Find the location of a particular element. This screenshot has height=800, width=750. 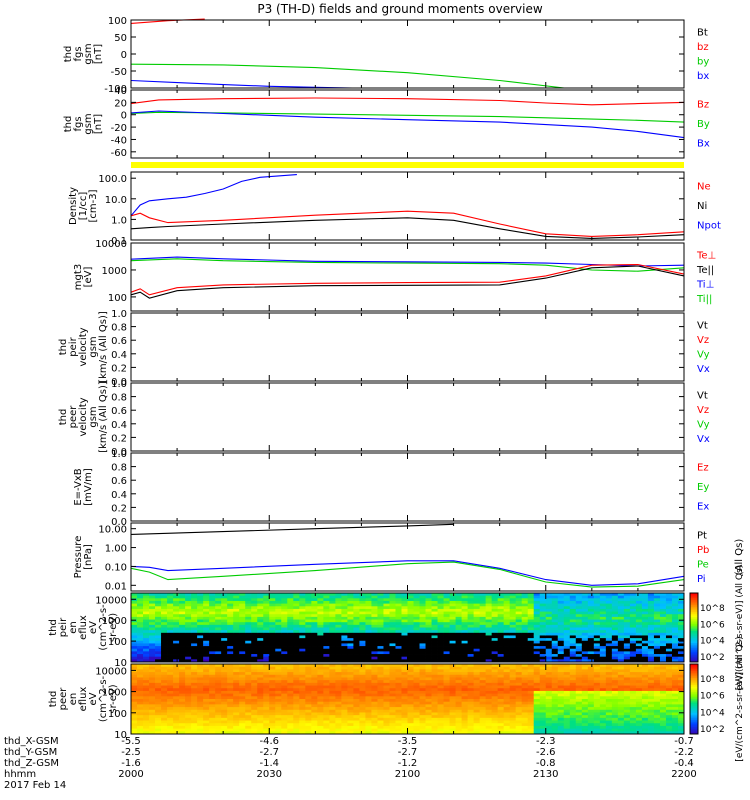

y-tick-label: -60 is located at coordinates (119, 153).